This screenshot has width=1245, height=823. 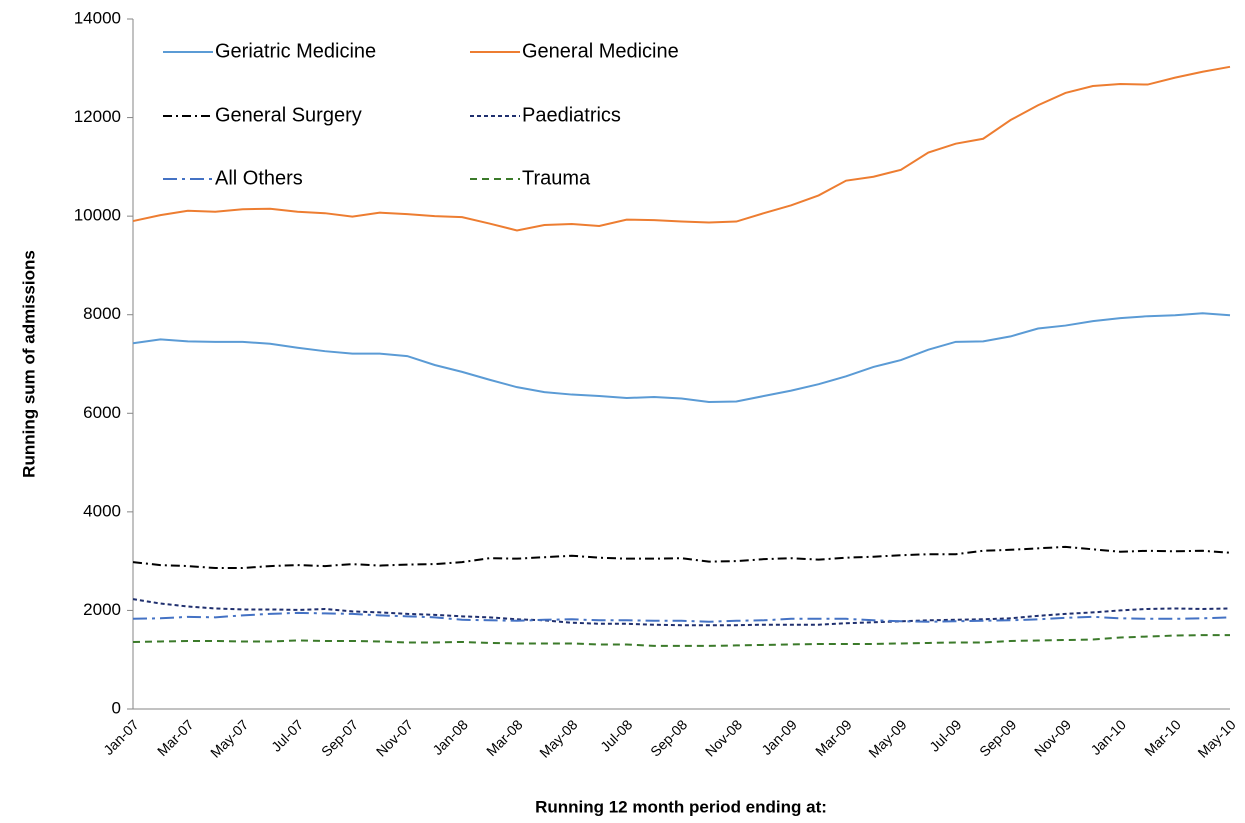 What do you see at coordinates (887, 738) in the screenshot?
I see `x-tick-label: May-09` at bounding box center [887, 738].